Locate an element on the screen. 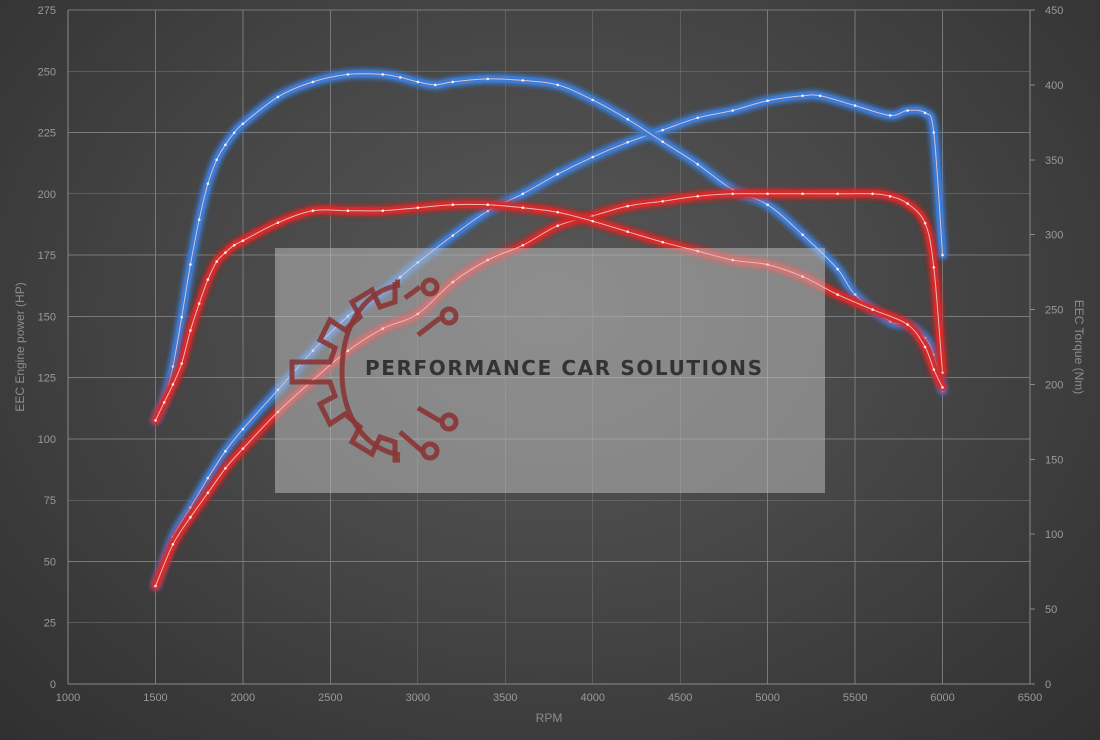 This screenshot has width=1100, height=740. x-tick-label-10: 6000 is located at coordinates (942, 698).